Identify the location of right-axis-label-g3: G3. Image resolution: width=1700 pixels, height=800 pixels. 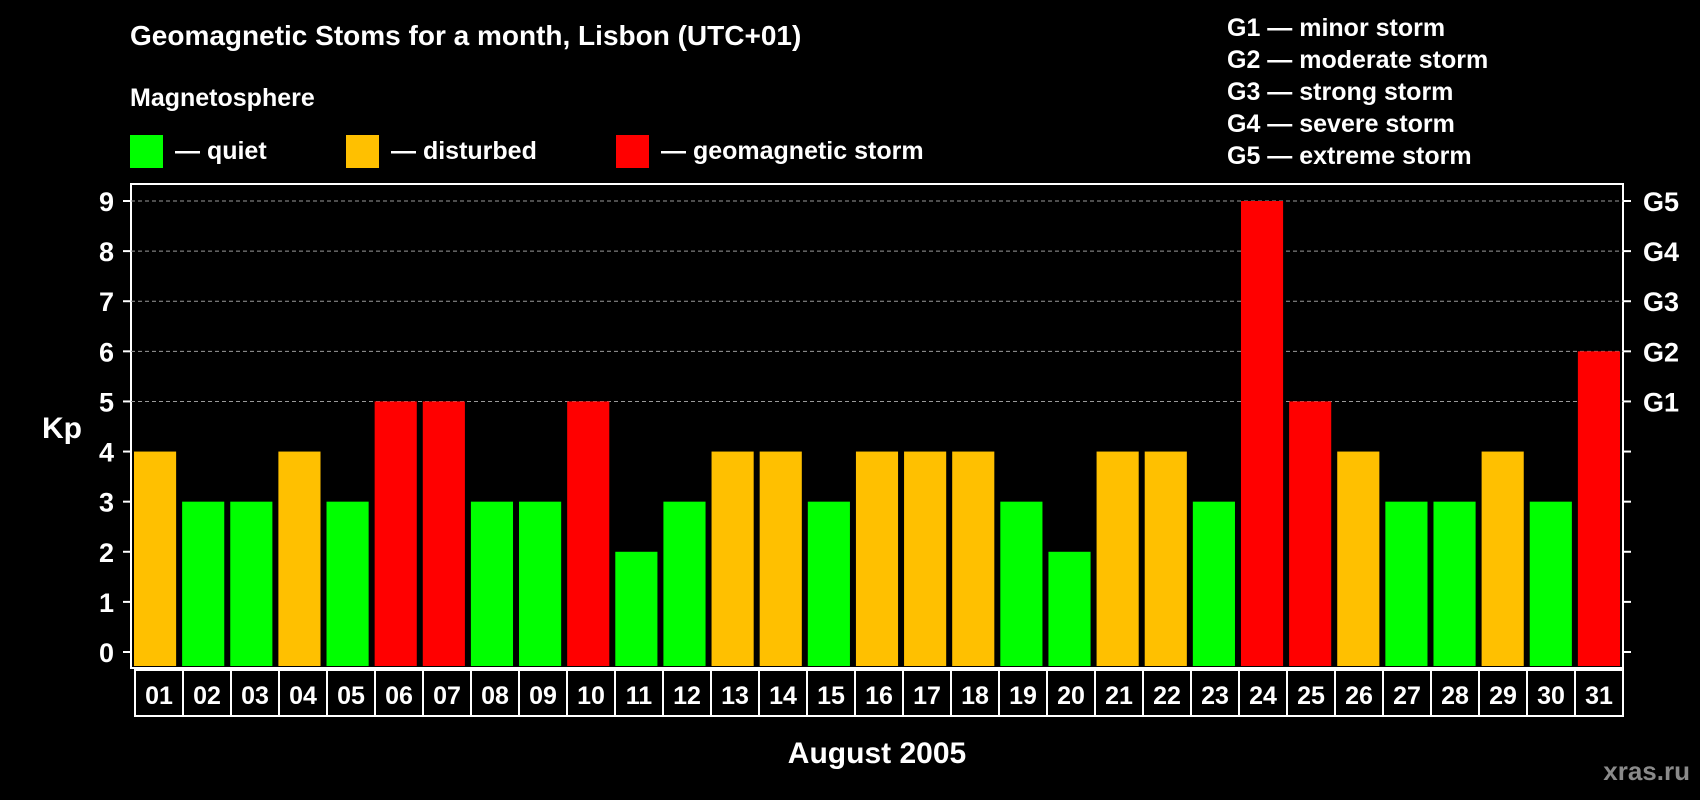
(1661, 302).